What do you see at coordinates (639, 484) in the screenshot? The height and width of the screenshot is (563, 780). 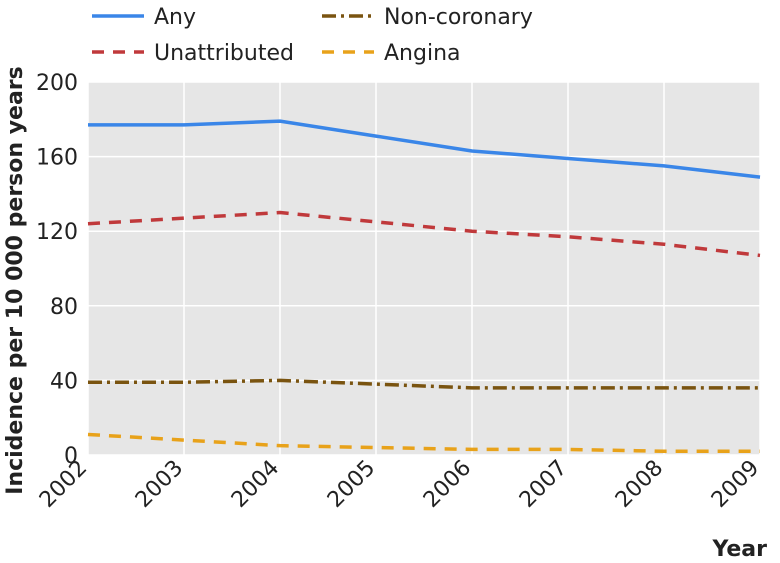 I see `x-tick-label: 2008` at bounding box center [639, 484].